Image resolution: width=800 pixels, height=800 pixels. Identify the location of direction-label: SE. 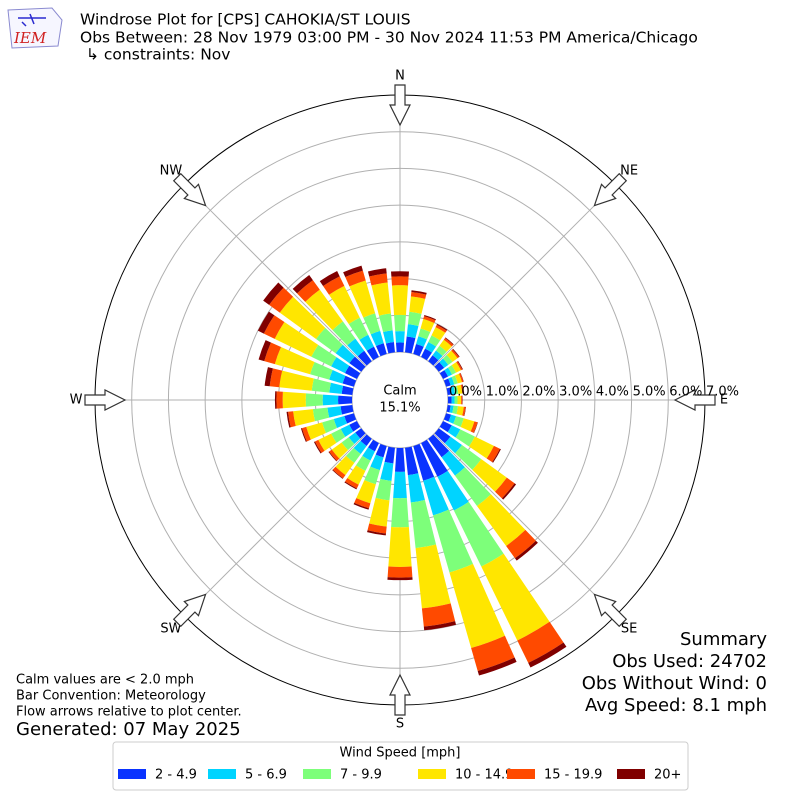
(629, 629).